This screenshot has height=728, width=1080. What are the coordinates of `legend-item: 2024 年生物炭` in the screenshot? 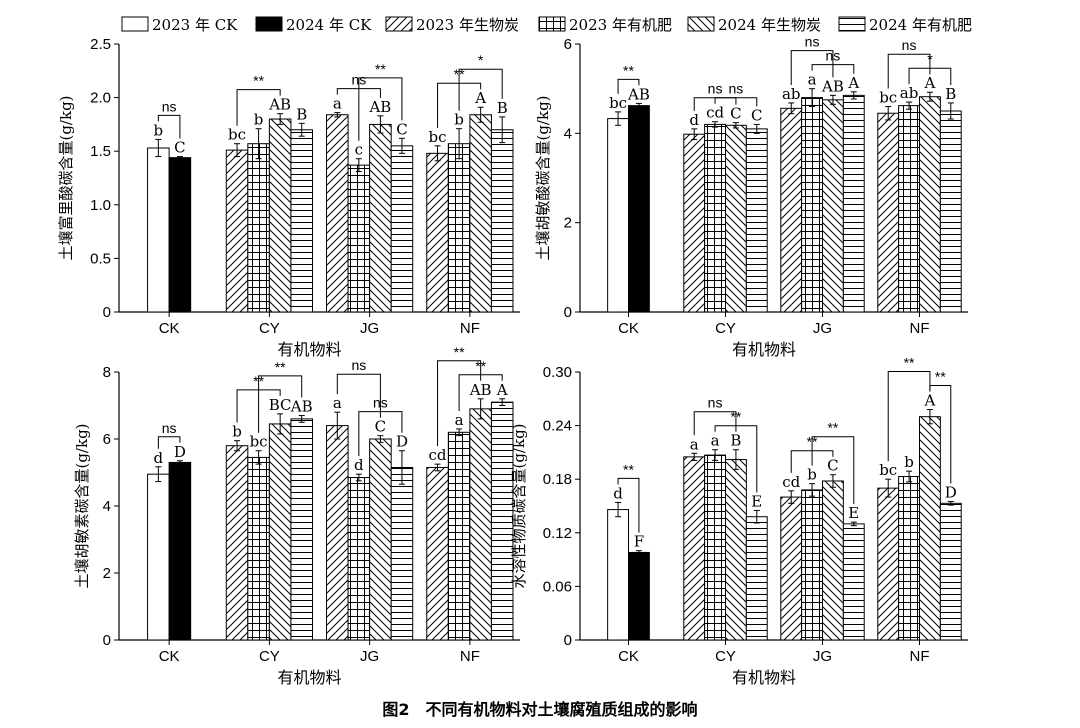 It's located at (754, 25).